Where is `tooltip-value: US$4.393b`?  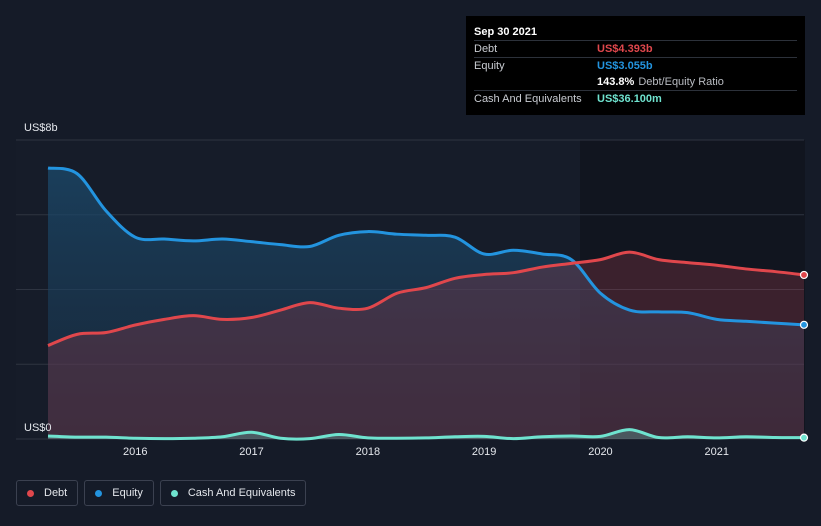 tooltip-value: US$4.393b is located at coordinates (625, 49).